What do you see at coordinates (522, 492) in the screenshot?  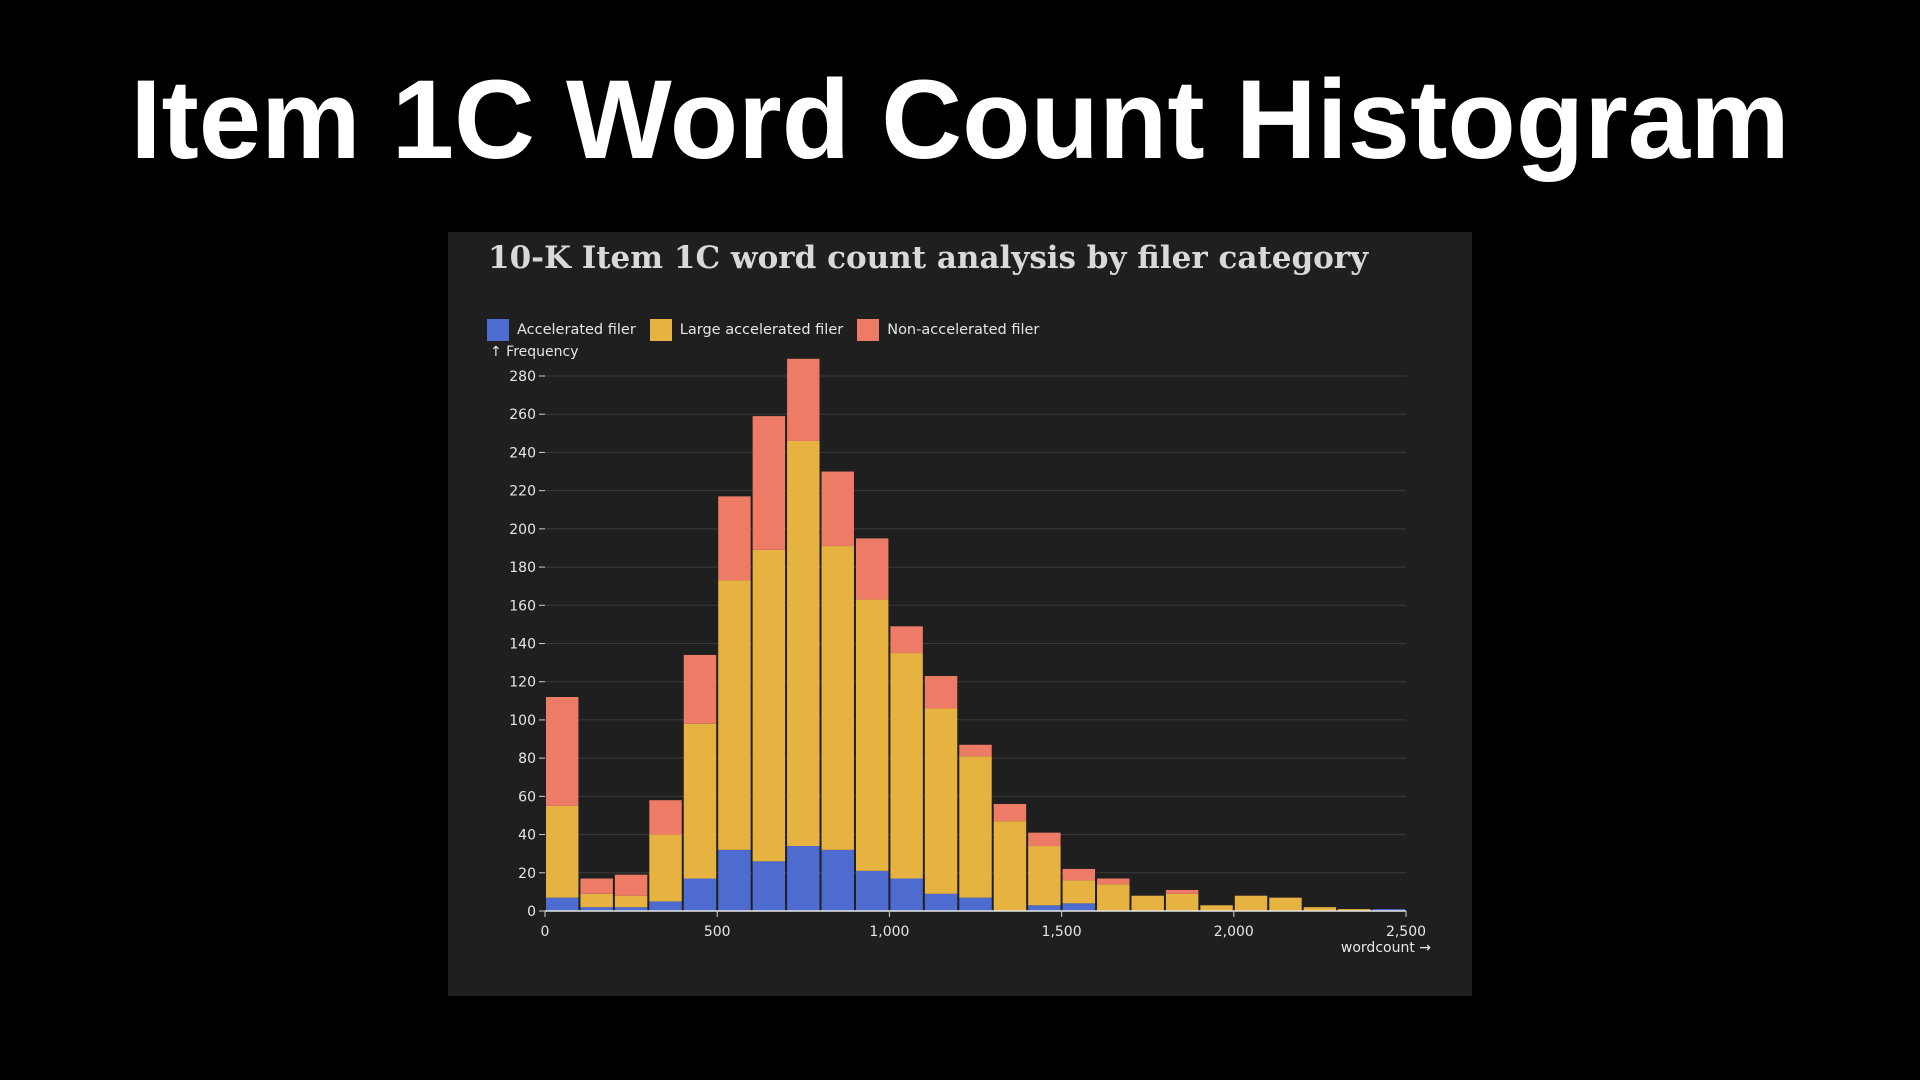 I see `y-tick-label: 220` at bounding box center [522, 492].